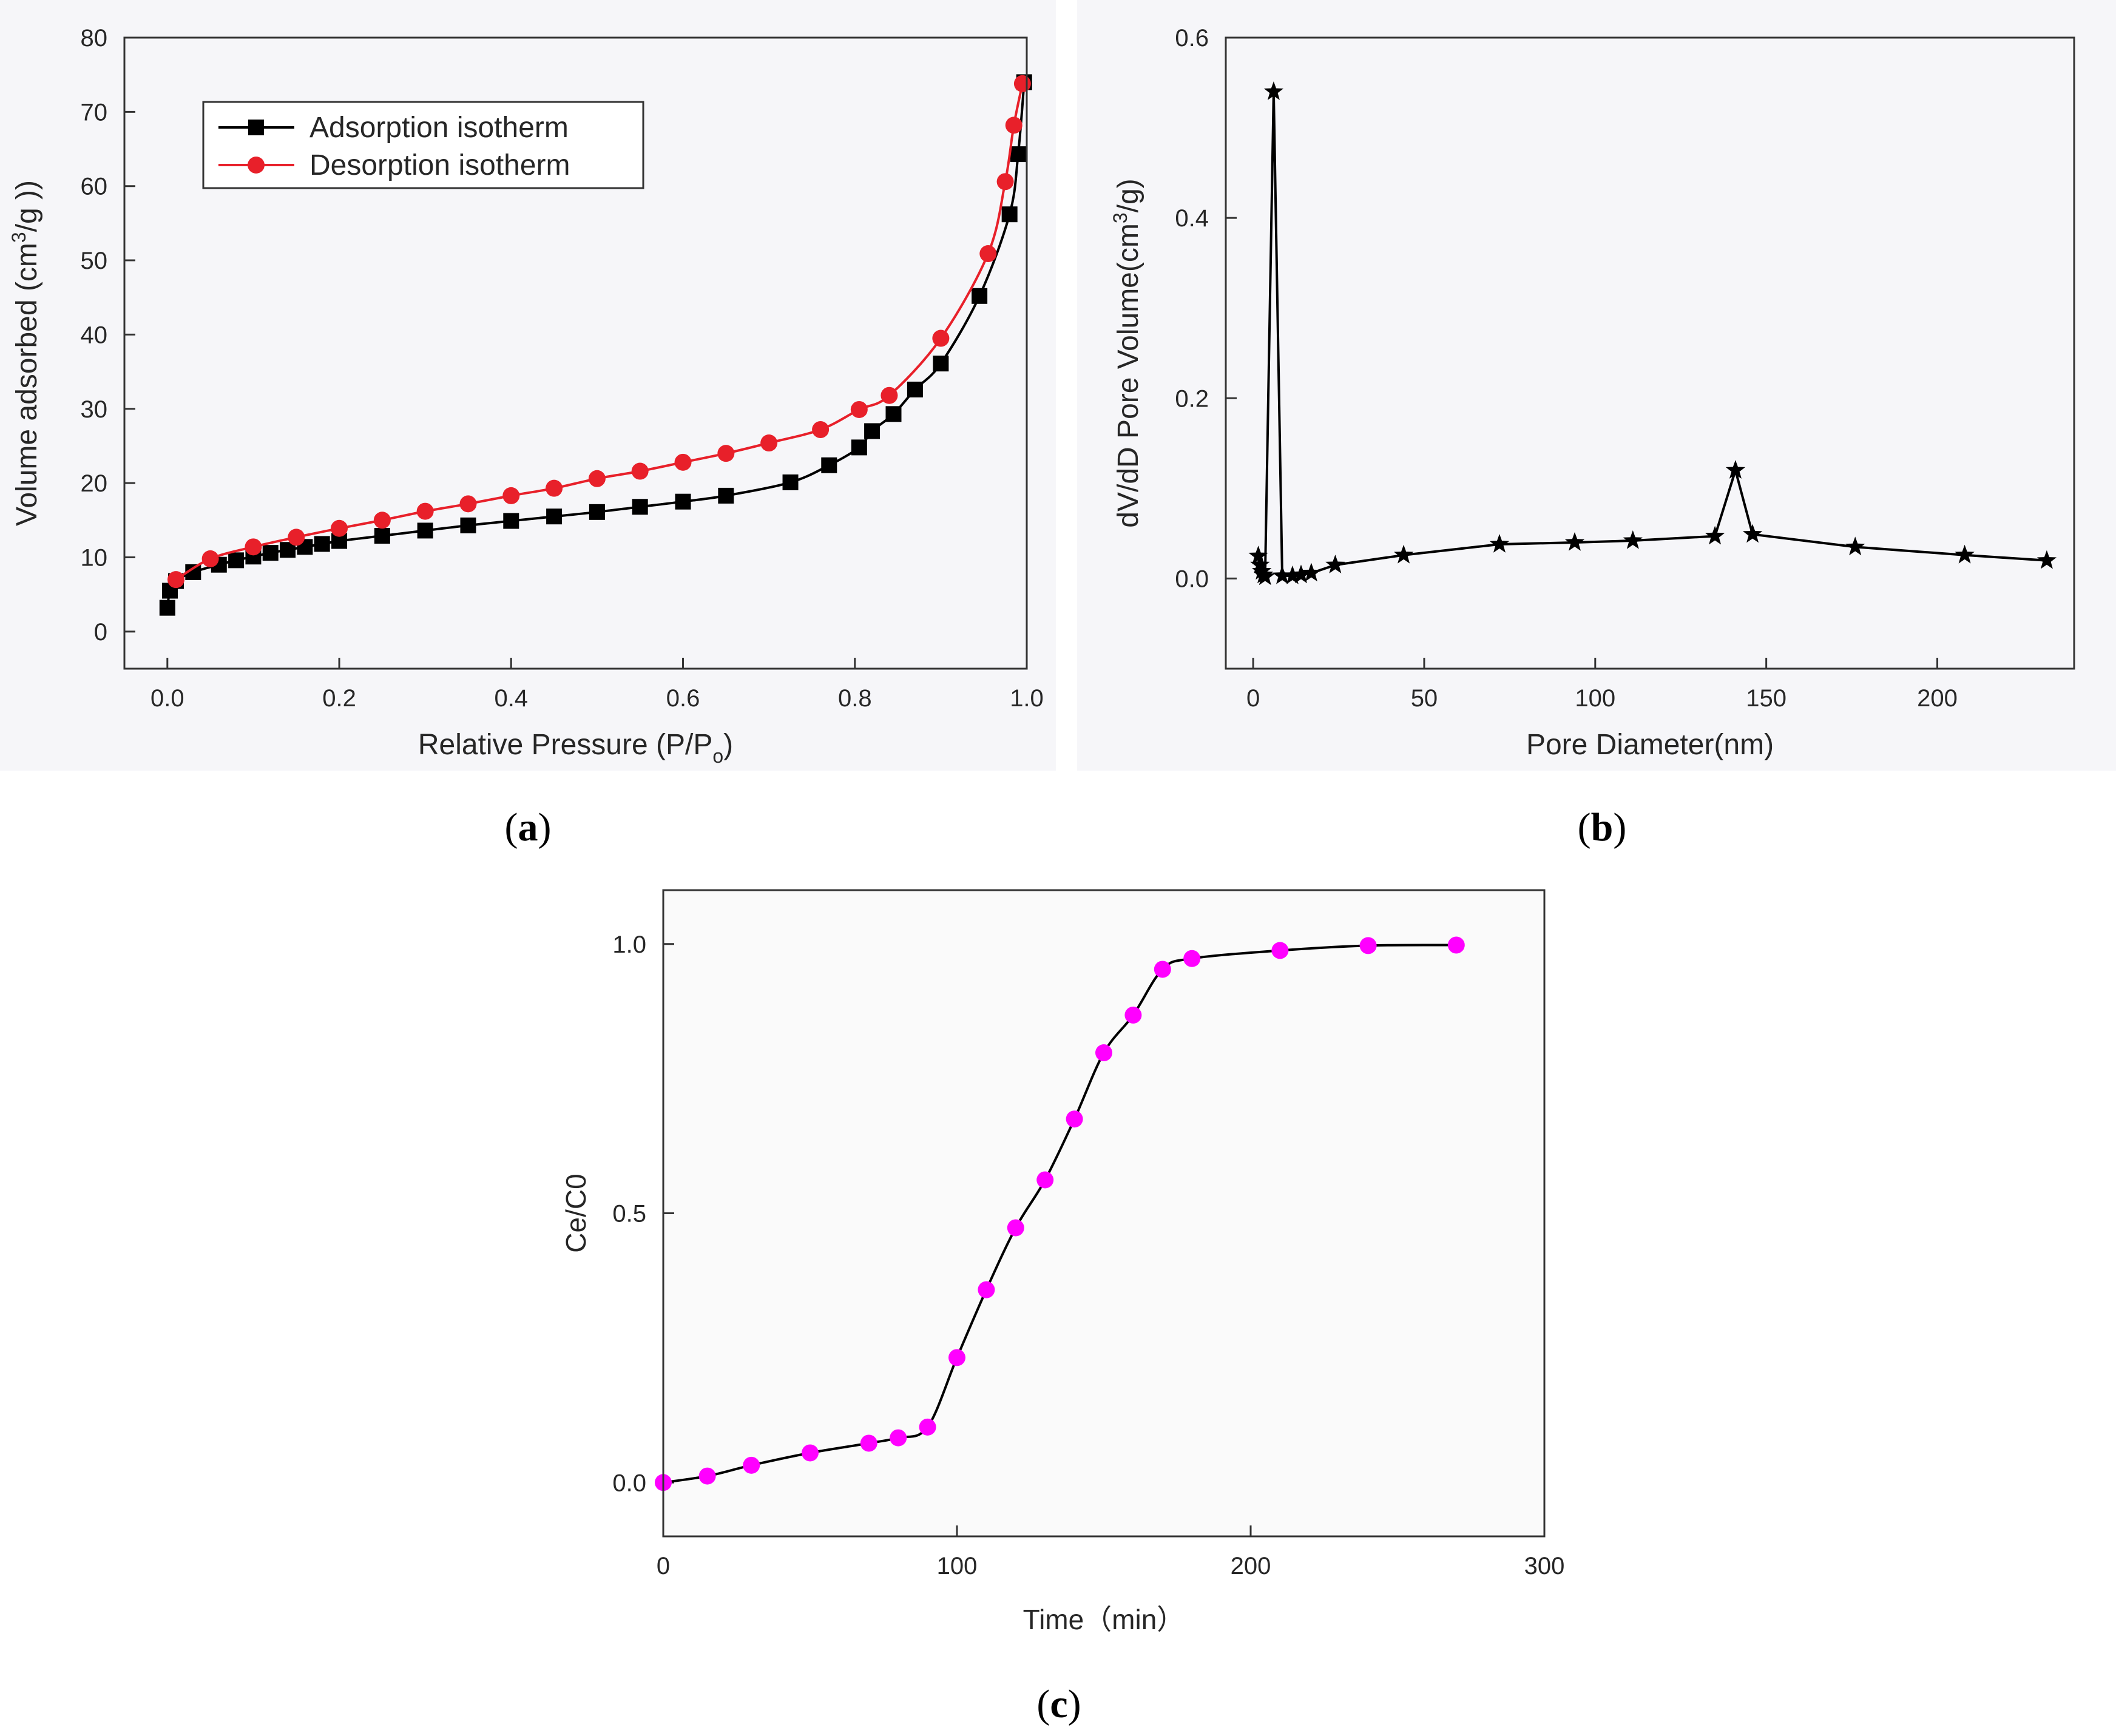 The height and width of the screenshot is (1736, 2116). What do you see at coordinates (728, 745) in the screenshot?
I see `x-axis-label-end: )` at bounding box center [728, 745].